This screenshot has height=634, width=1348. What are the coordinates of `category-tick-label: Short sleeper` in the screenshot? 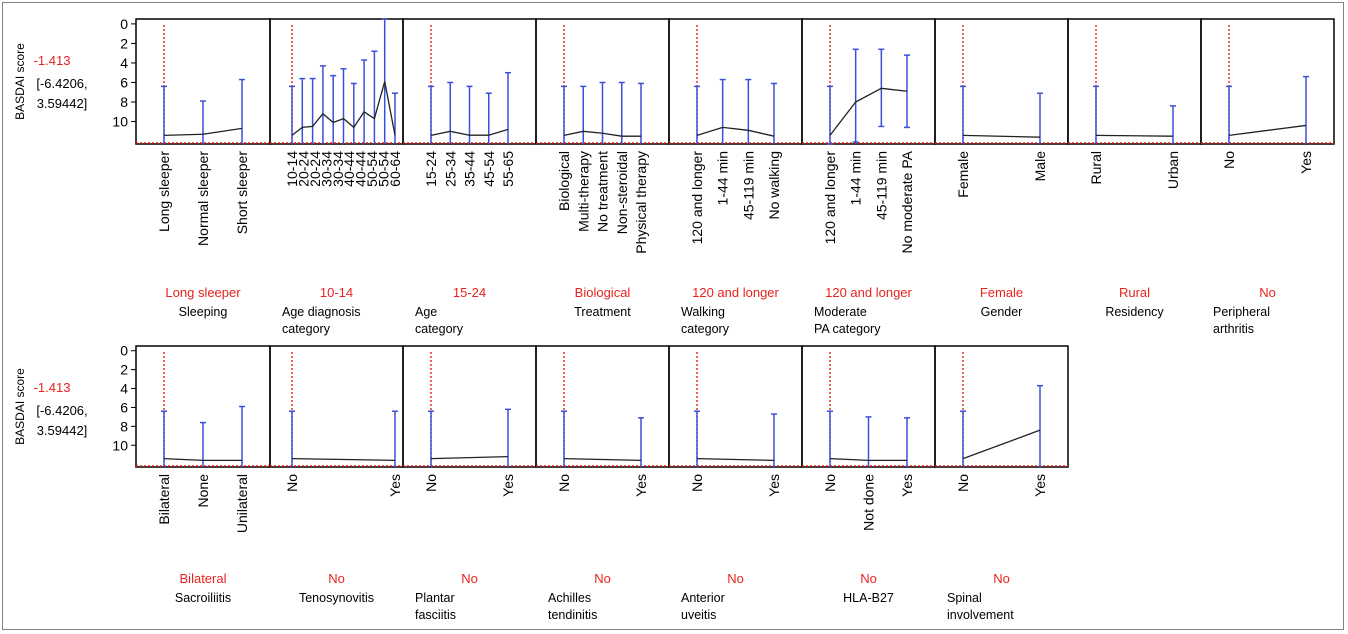 It's located at (242, 193).